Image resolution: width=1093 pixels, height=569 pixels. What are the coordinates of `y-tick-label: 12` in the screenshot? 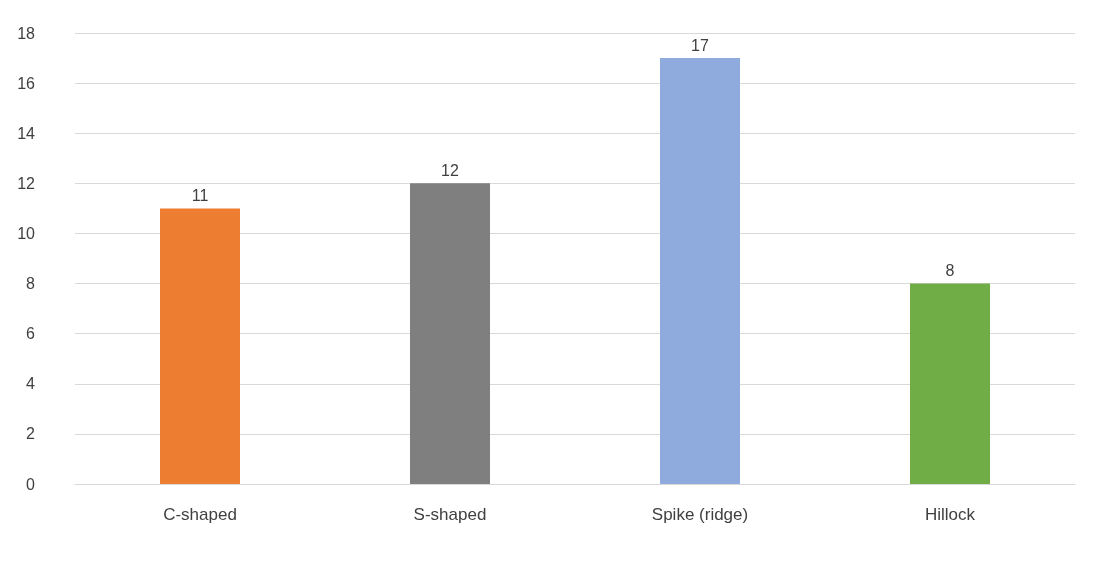 It's located at (26, 183).